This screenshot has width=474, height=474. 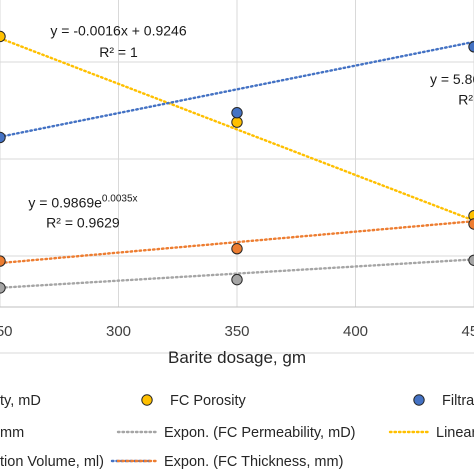 I want to click on legend-label: mm, so click(x=12, y=433).